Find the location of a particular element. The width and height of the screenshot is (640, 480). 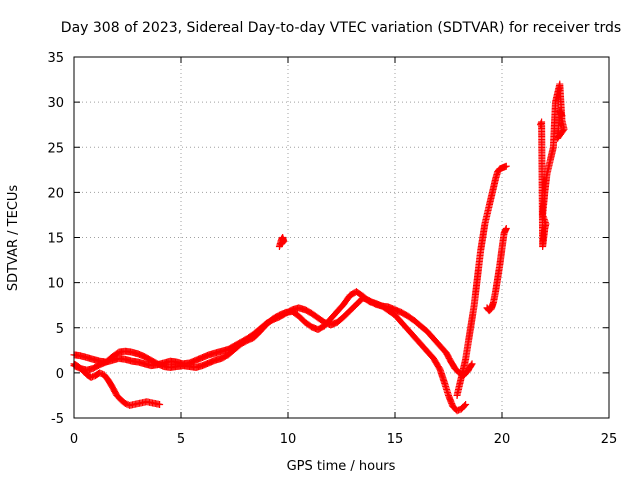

x-tick-label: 10 is located at coordinates (288, 439).